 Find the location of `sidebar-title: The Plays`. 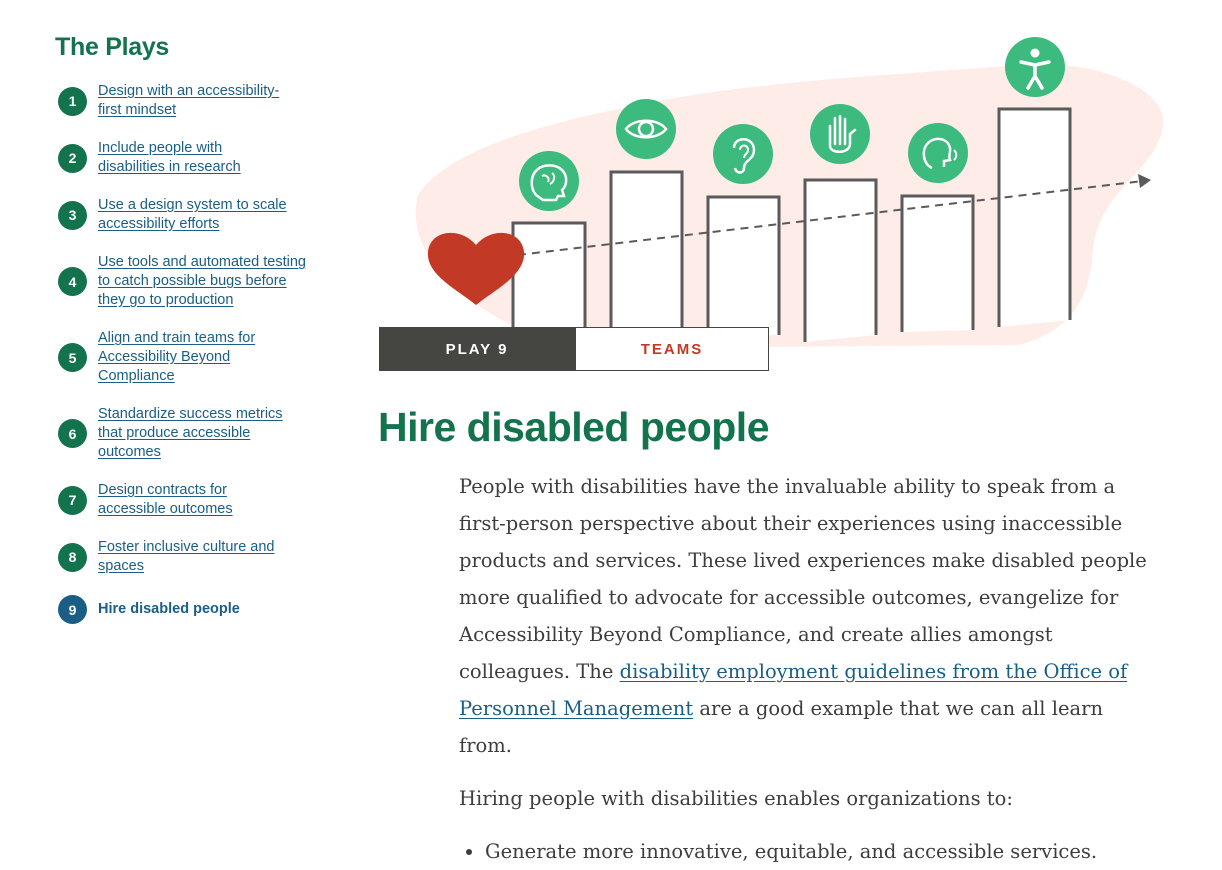

sidebar-title: The Plays is located at coordinates (112, 47).